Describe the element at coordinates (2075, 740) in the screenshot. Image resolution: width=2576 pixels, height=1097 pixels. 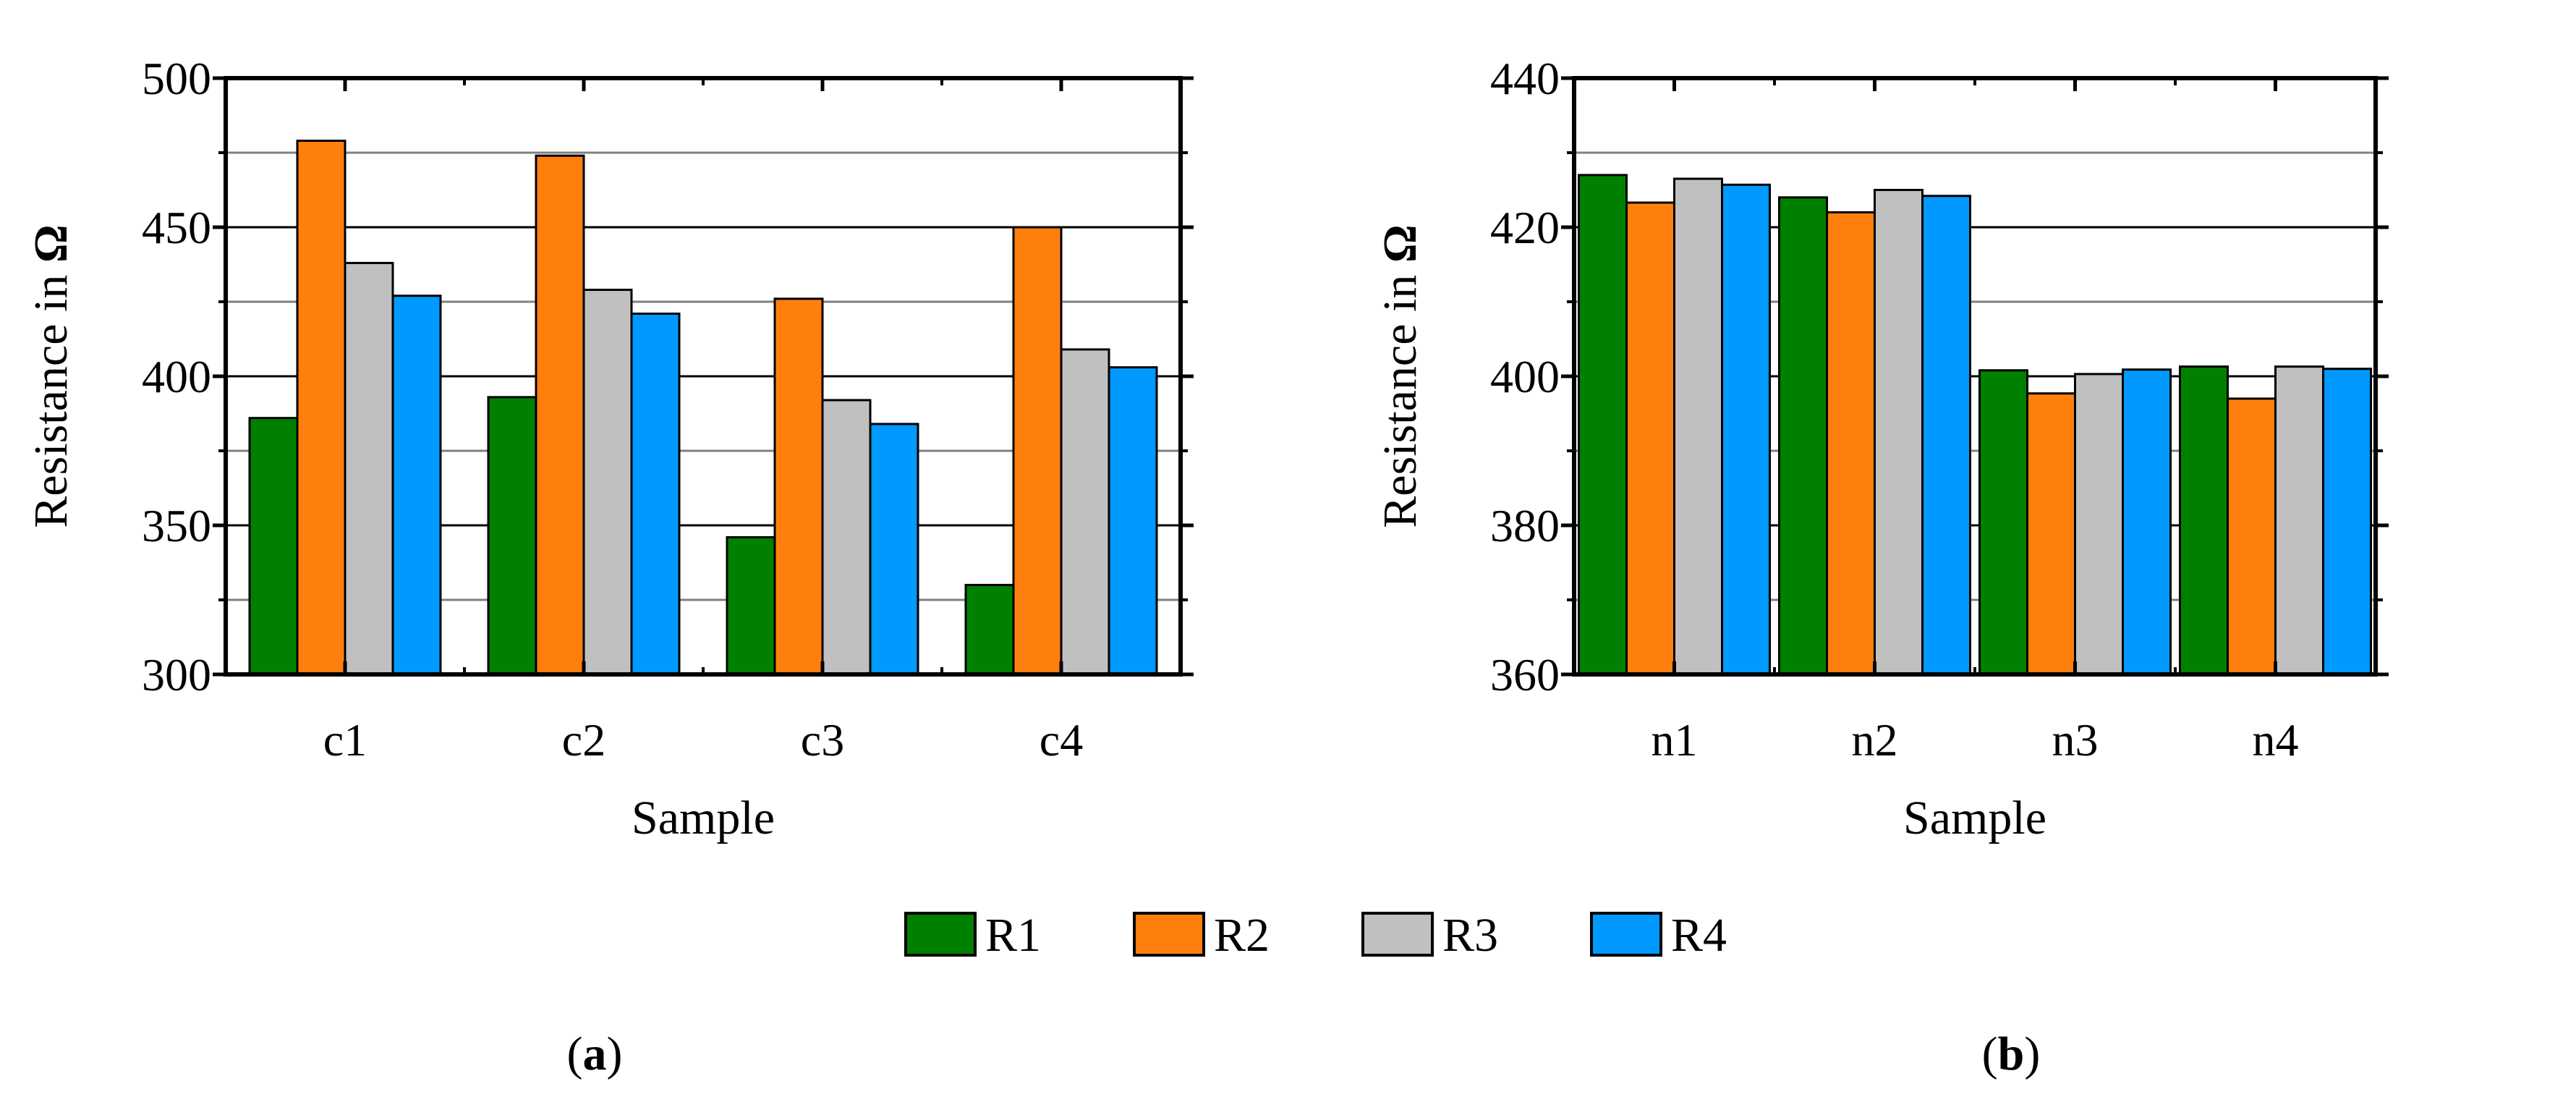
I see `x-tick-label: n3` at that location.